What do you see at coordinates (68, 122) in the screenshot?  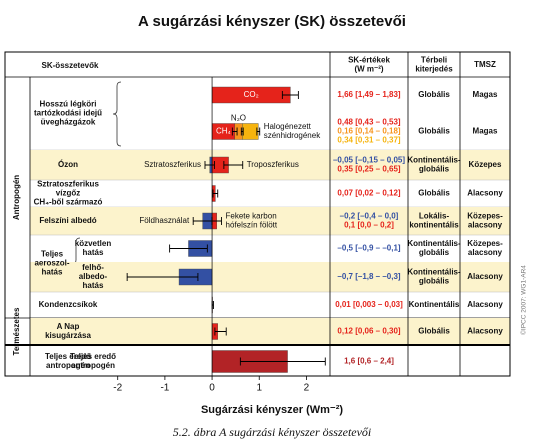 I see `row-label: üvegházgázok` at bounding box center [68, 122].